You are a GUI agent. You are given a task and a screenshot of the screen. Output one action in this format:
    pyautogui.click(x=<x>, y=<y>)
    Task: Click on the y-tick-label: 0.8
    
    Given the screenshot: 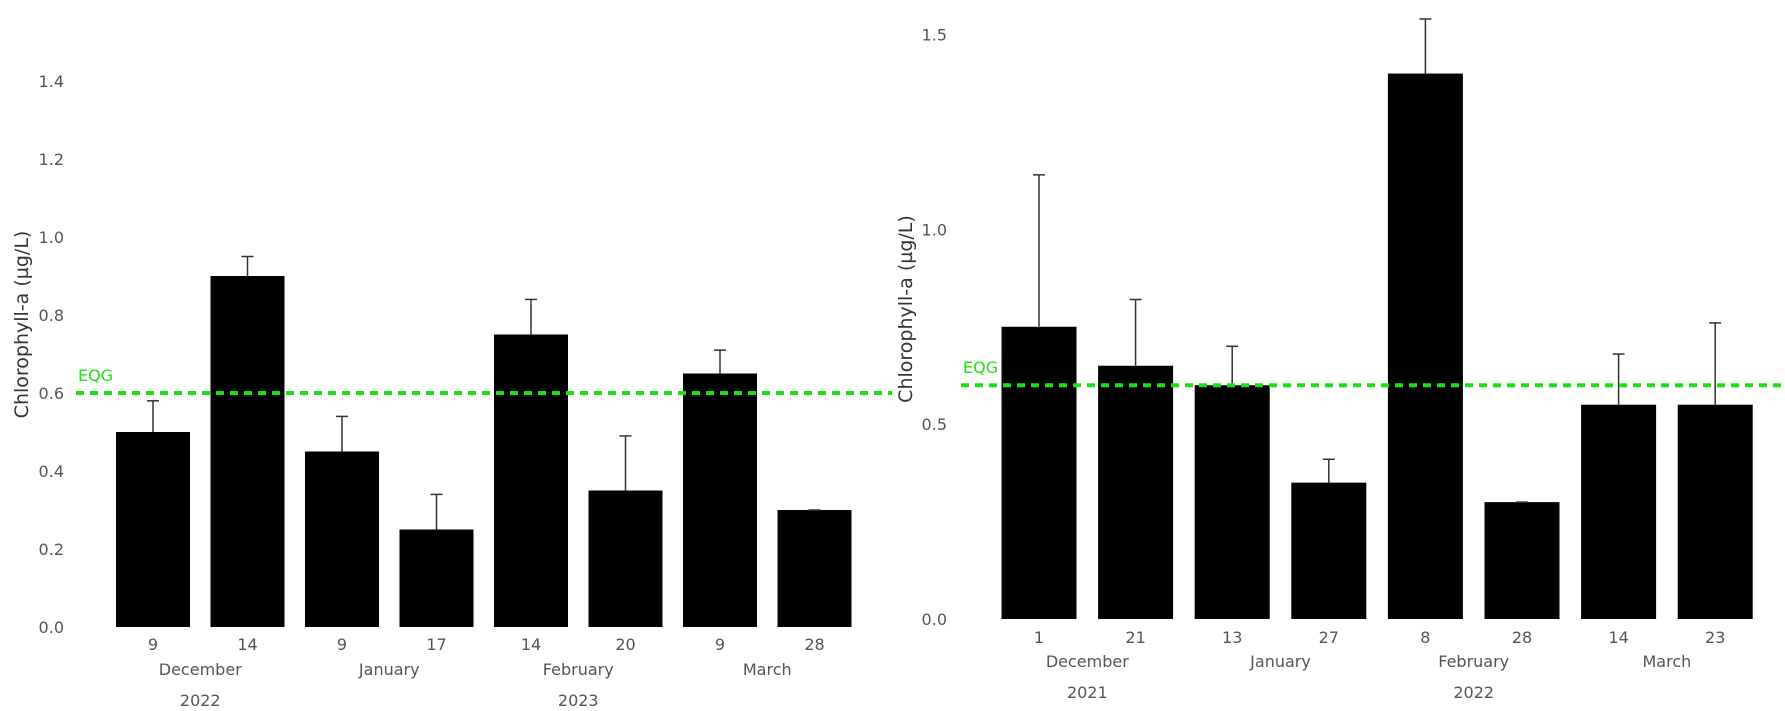 What is the action you would take?
    pyautogui.click(x=51, y=315)
    